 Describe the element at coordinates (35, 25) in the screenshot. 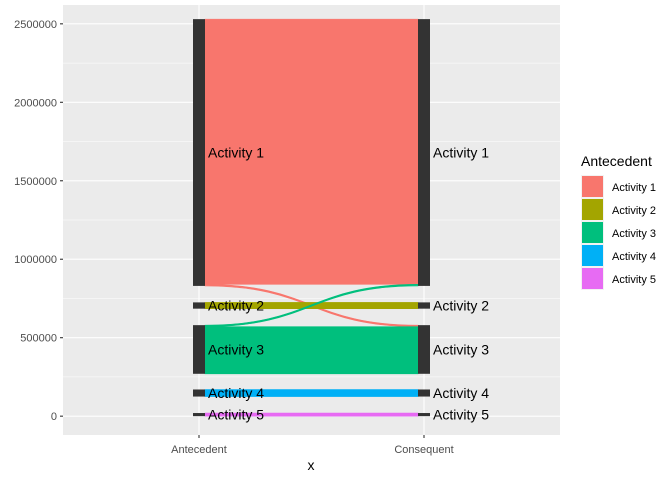

I see `y-tick-label: 2500000` at that location.